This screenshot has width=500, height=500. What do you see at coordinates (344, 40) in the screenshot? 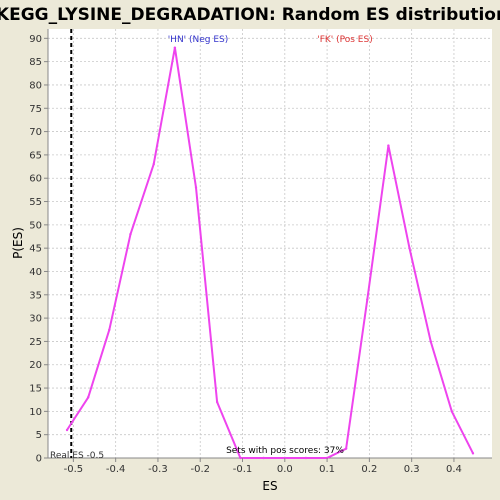
I see `pos-es-label: 'FK' (Pos ES)` at bounding box center [344, 40].